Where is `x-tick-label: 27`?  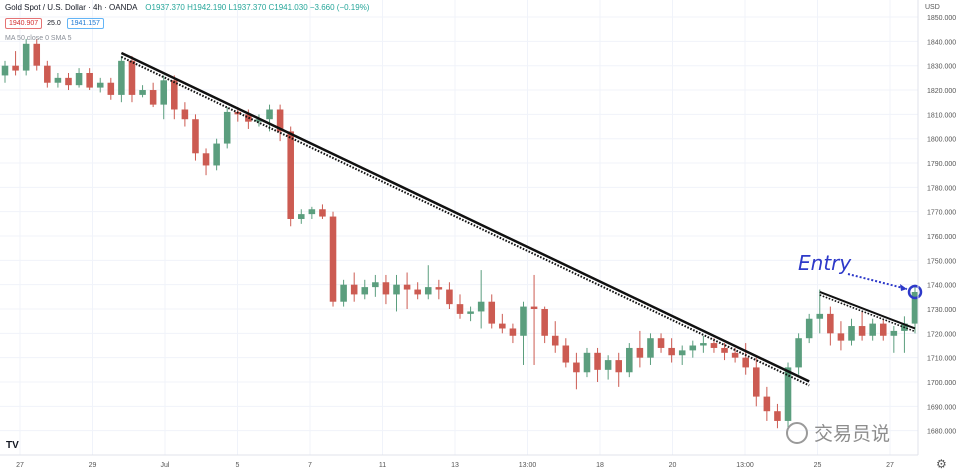 x-tick-label: 27 is located at coordinates (890, 465).